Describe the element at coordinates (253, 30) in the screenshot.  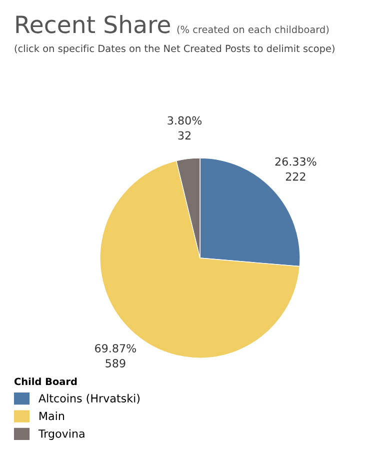
I see `chart-subtitle: (% created on each childboard)` at that location.